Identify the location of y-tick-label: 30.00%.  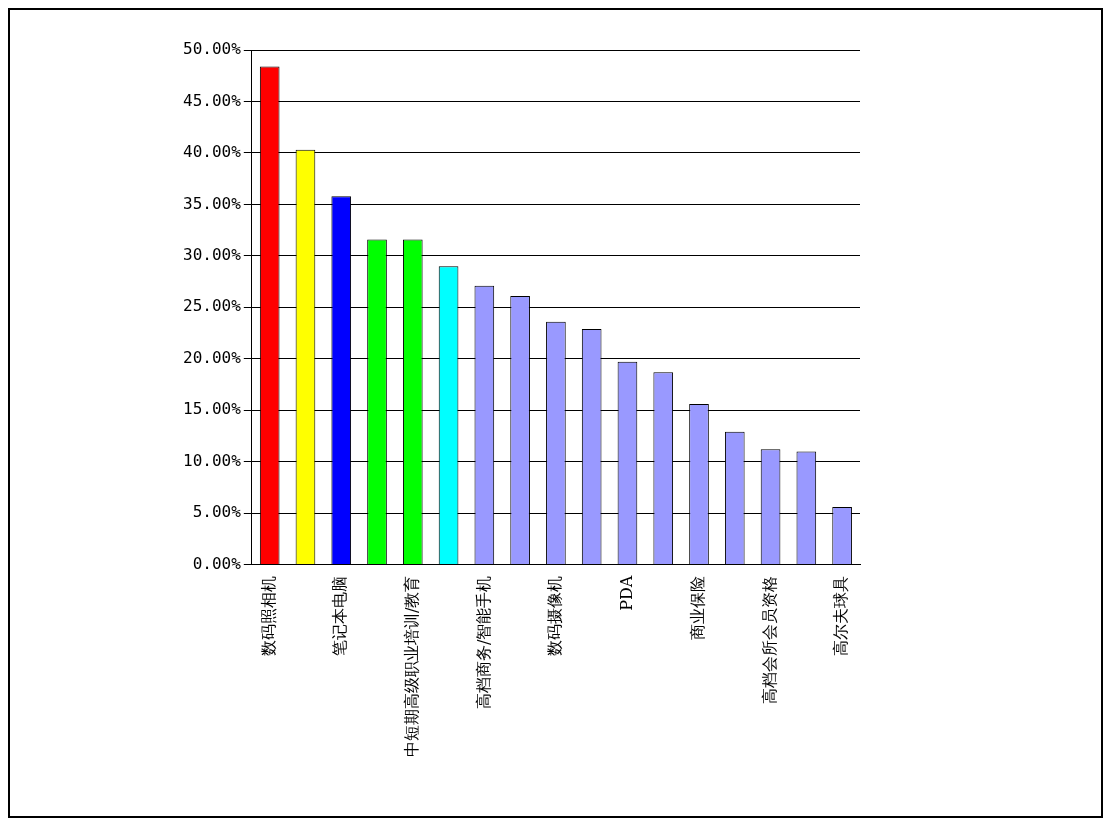
(212, 254).